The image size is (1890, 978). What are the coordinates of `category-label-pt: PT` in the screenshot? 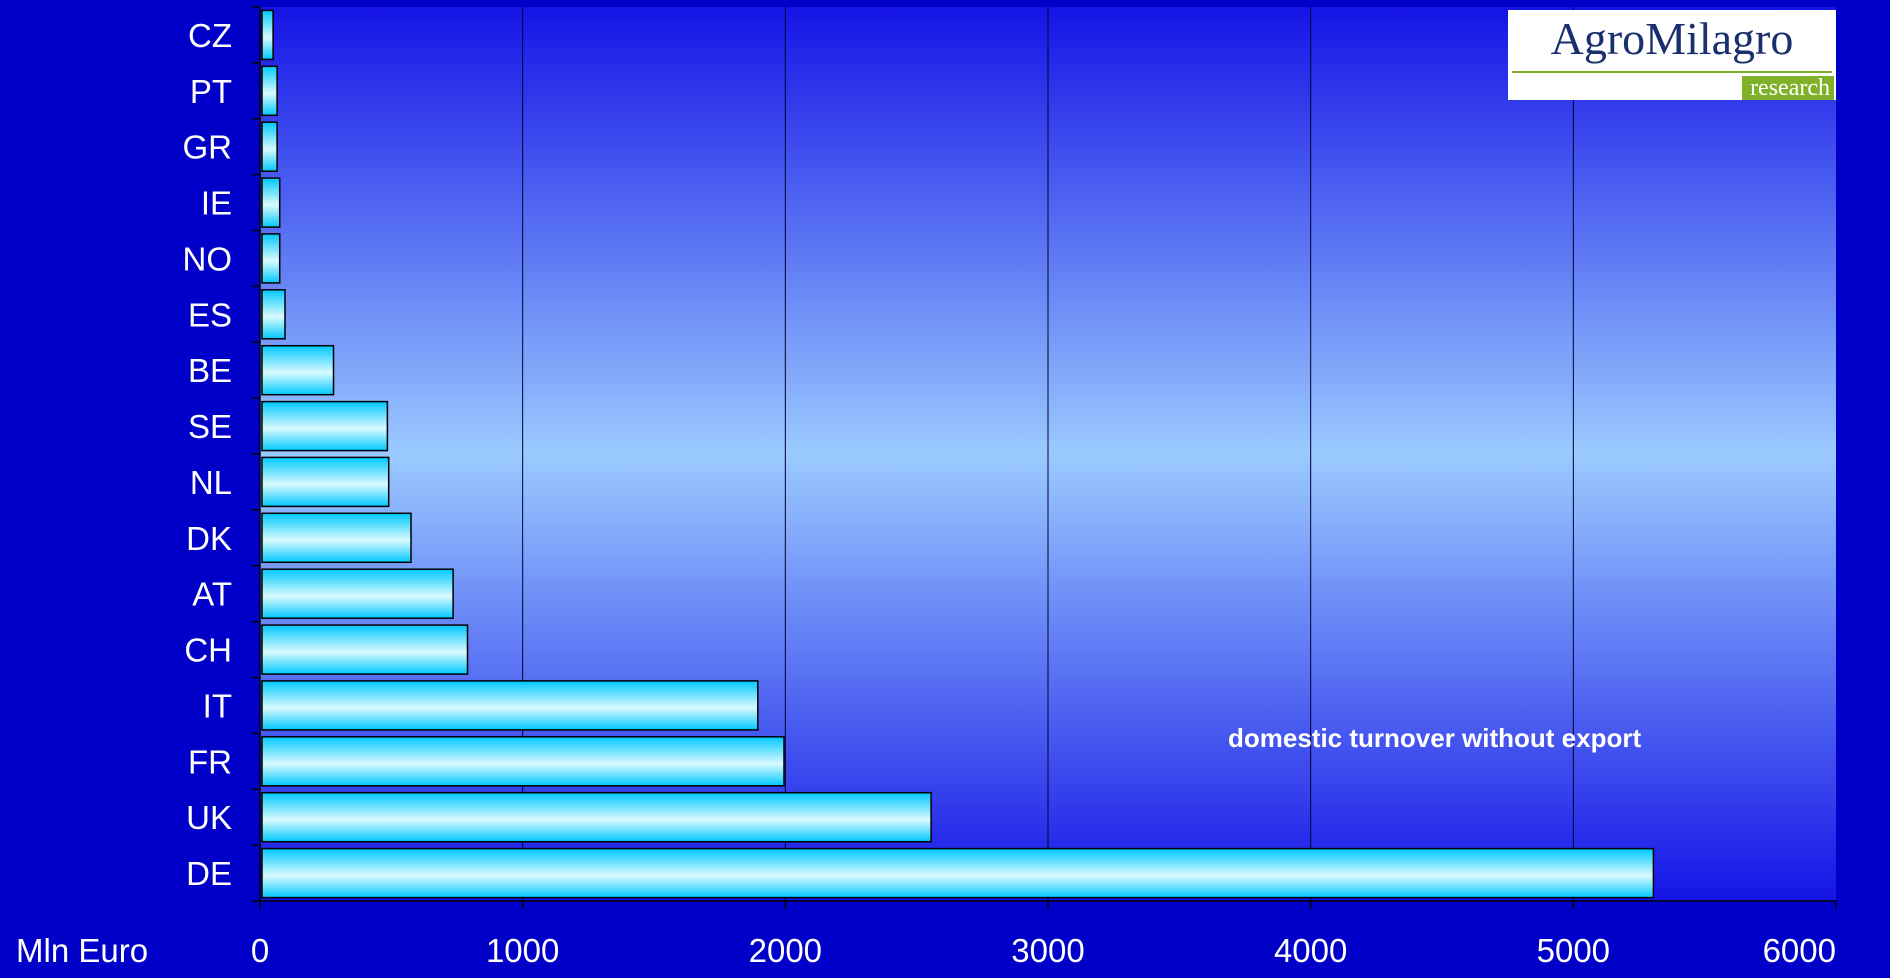 It's located at (211, 91).